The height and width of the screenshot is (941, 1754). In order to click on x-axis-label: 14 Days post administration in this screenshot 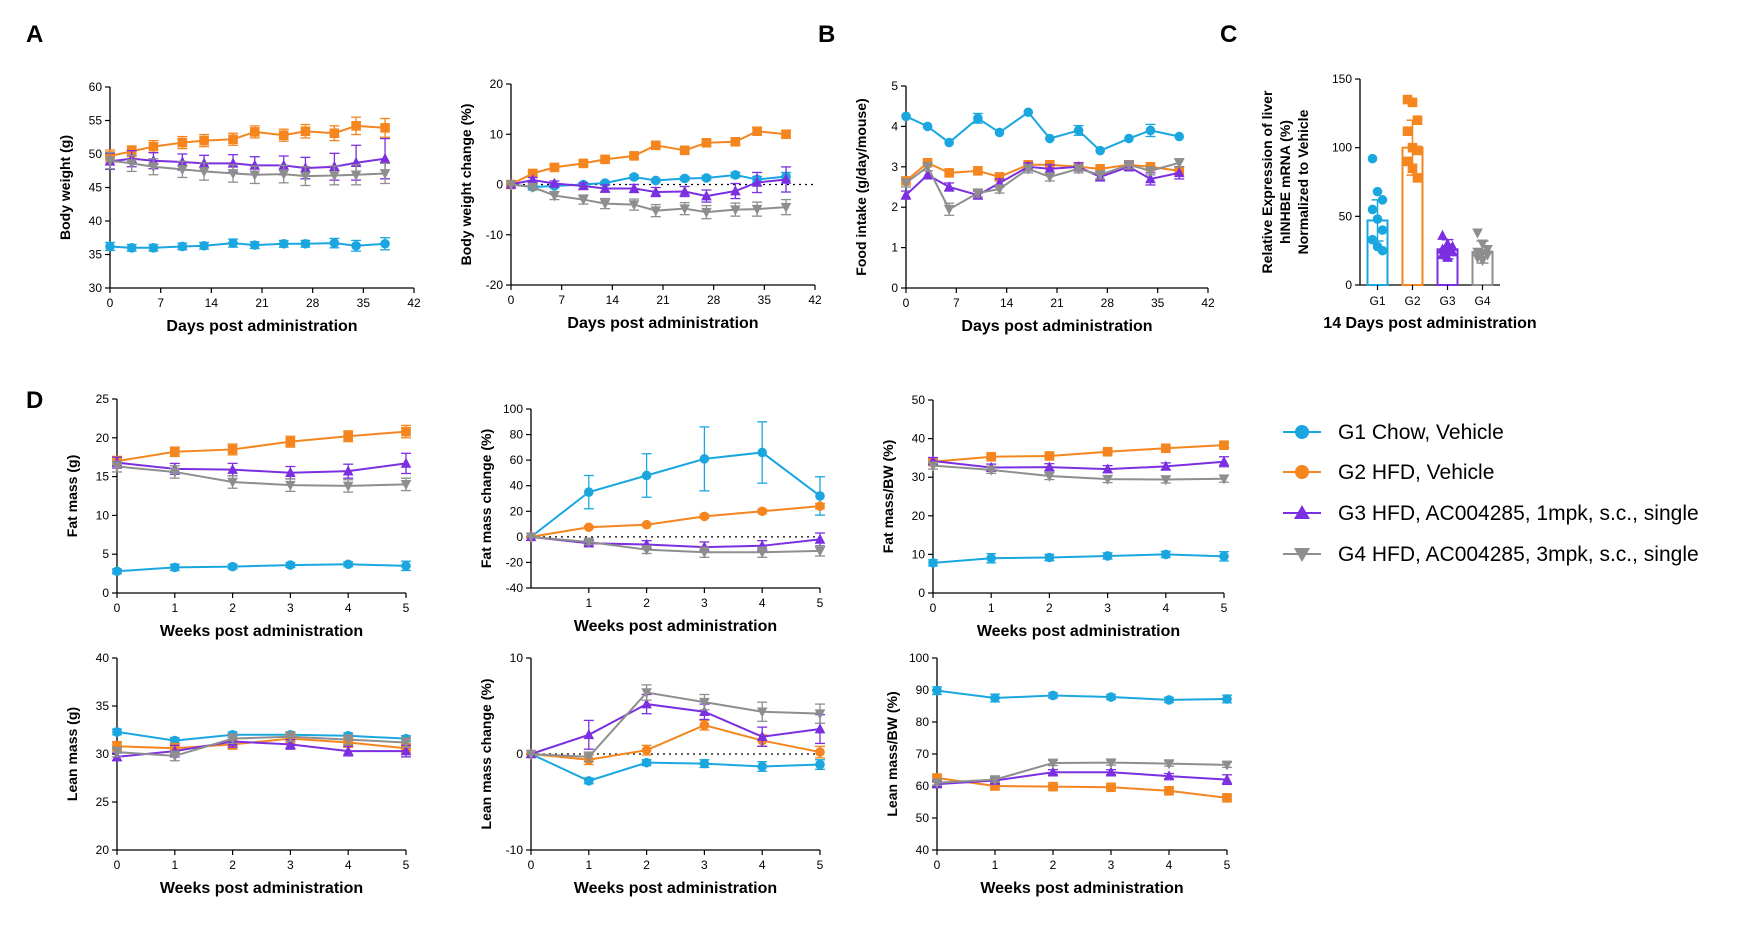, I will do `click(1429, 323)`.